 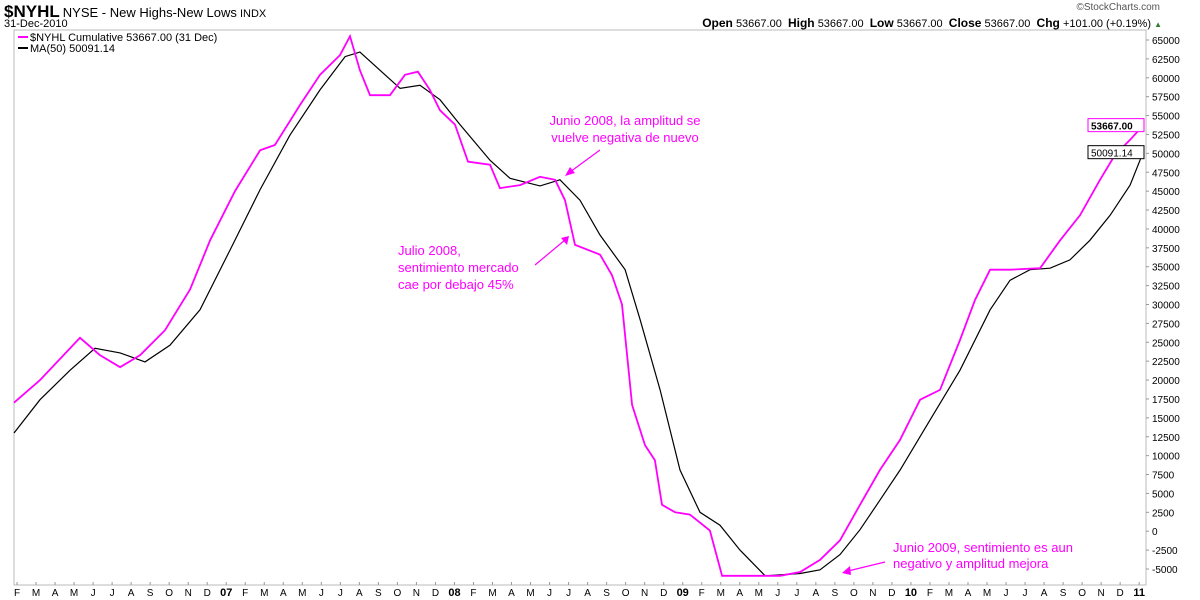 What do you see at coordinates (1007, 24) in the screenshot?
I see `close-value: 53667.00` at bounding box center [1007, 24].